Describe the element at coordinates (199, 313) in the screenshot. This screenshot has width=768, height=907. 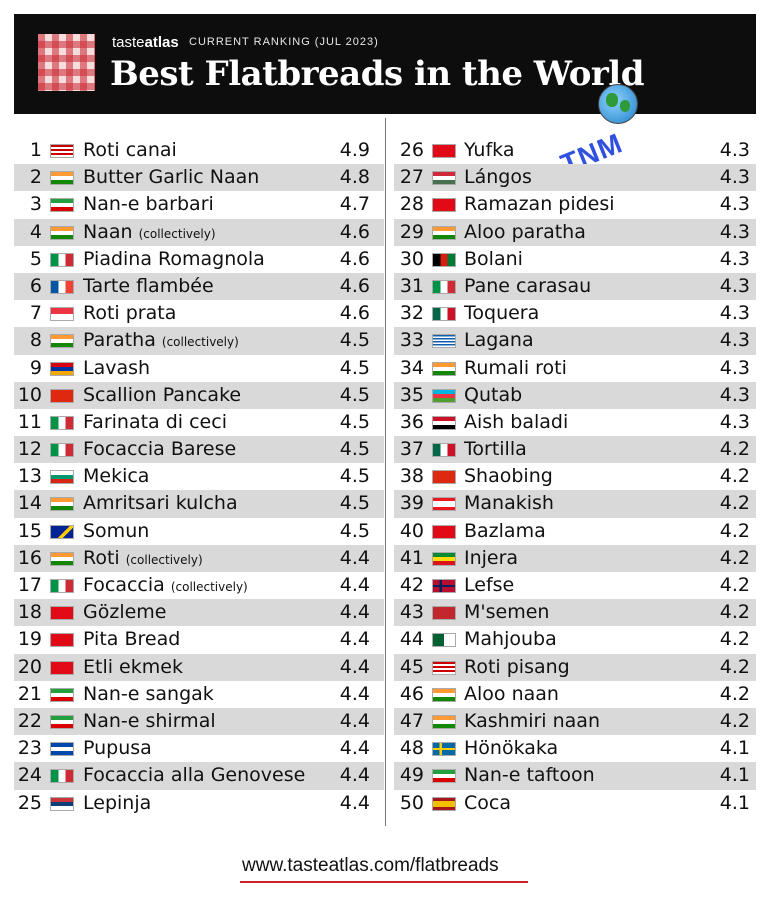
I see `list-item: 7 Roti prata 4.6` at that location.